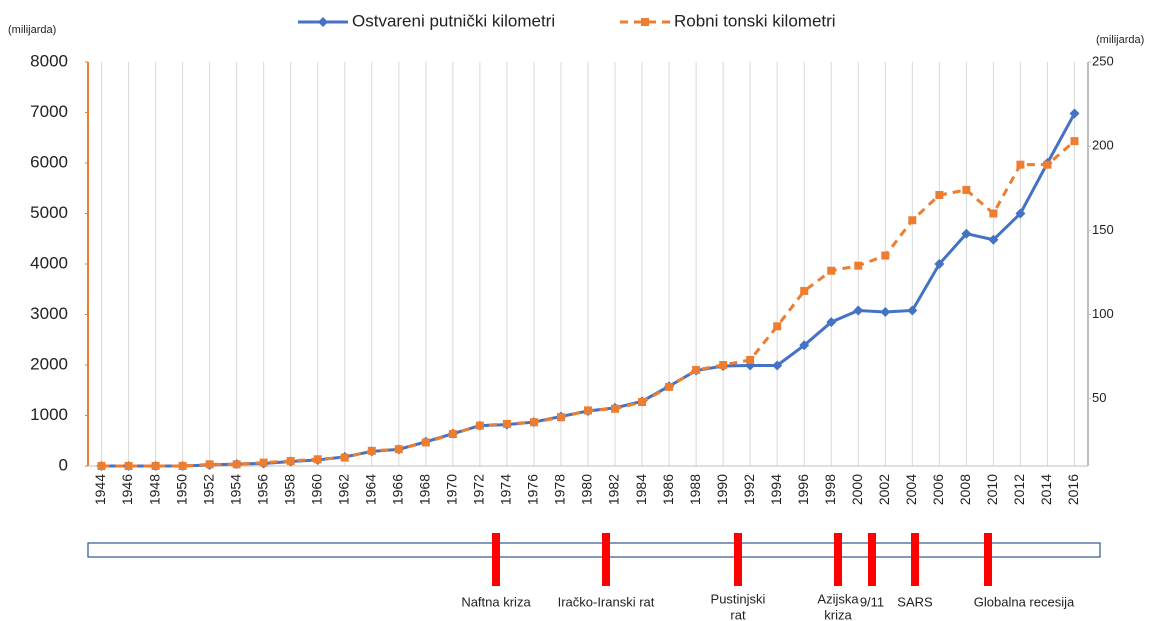  What do you see at coordinates (606, 601) in the screenshot?
I see `event-label: Iračko-Iranski rat` at bounding box center [606, 601].